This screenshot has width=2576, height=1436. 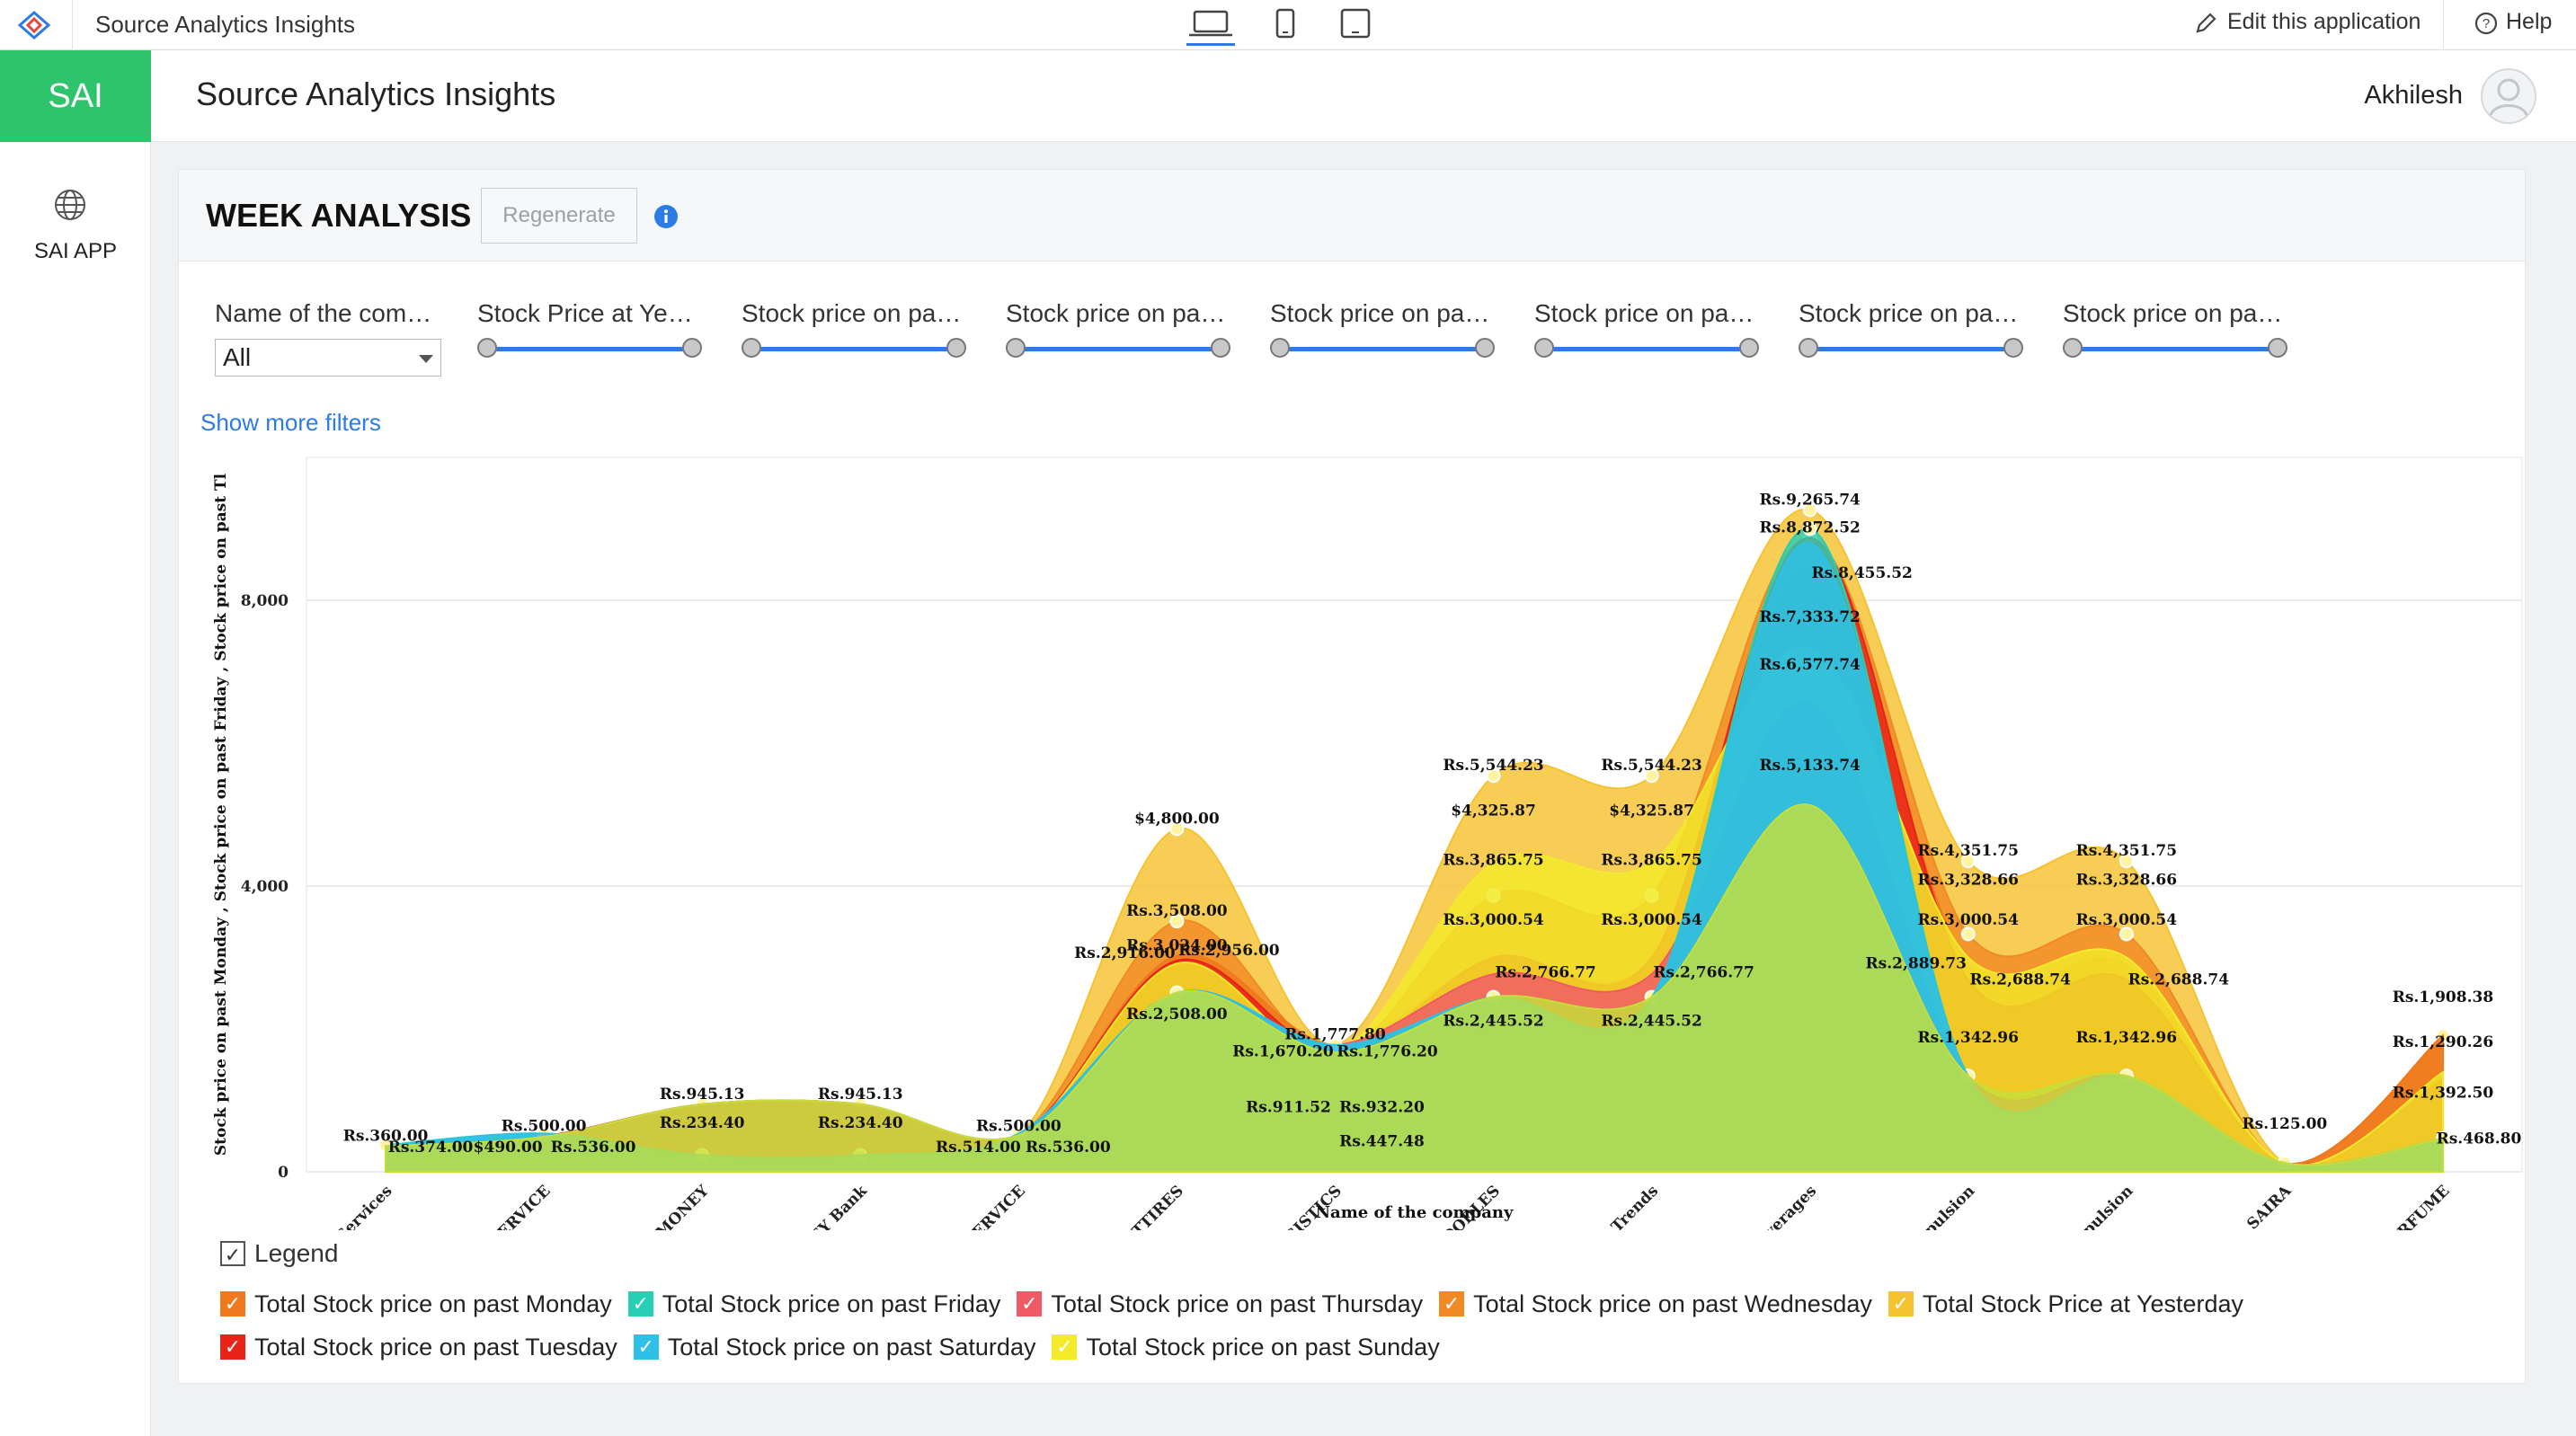 What do you see at coordinates (328, 338) in the screenshot?
I see `company-filter: Name of the comp... All` at bounding box center [328, 338].